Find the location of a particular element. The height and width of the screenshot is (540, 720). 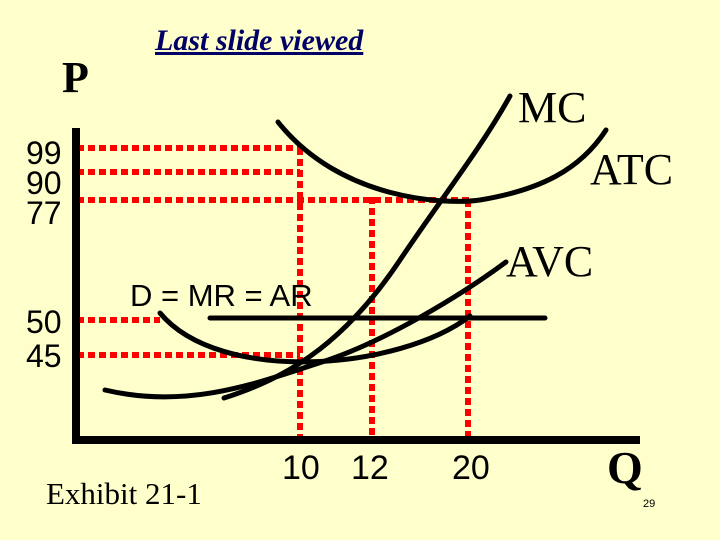

price-tick-45: 45 is located at coordinates (44, 356).